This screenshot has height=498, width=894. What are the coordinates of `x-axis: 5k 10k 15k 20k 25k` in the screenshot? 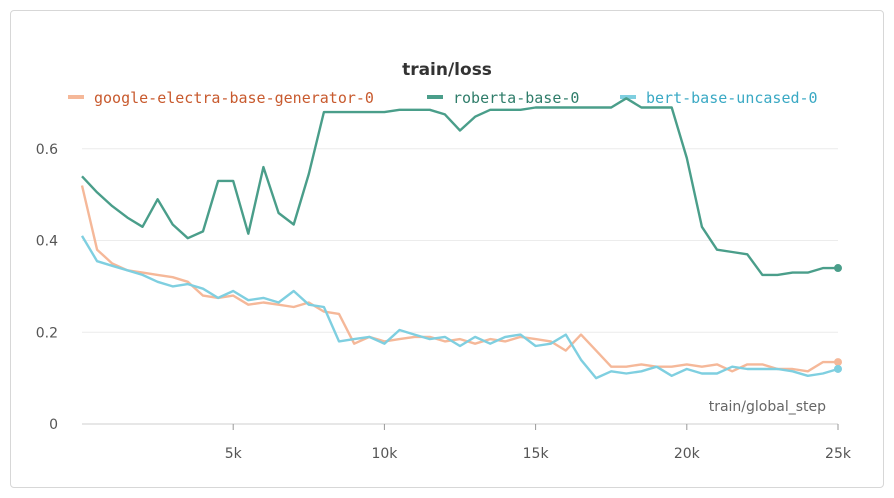 It's located at (538, 443).